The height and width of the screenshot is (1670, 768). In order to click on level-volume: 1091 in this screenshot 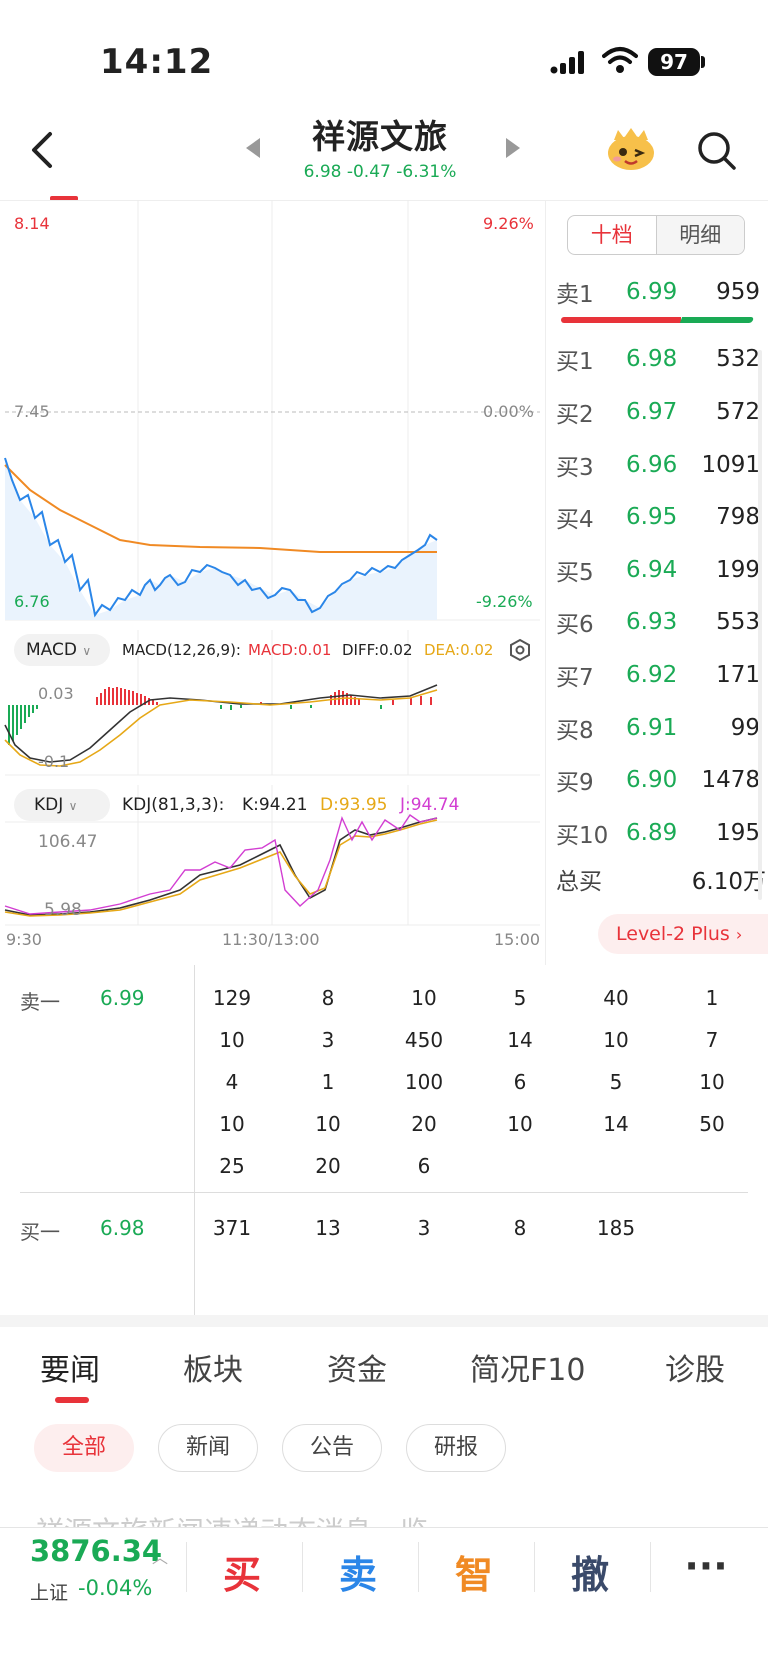, I will do `click(730, 465)`.